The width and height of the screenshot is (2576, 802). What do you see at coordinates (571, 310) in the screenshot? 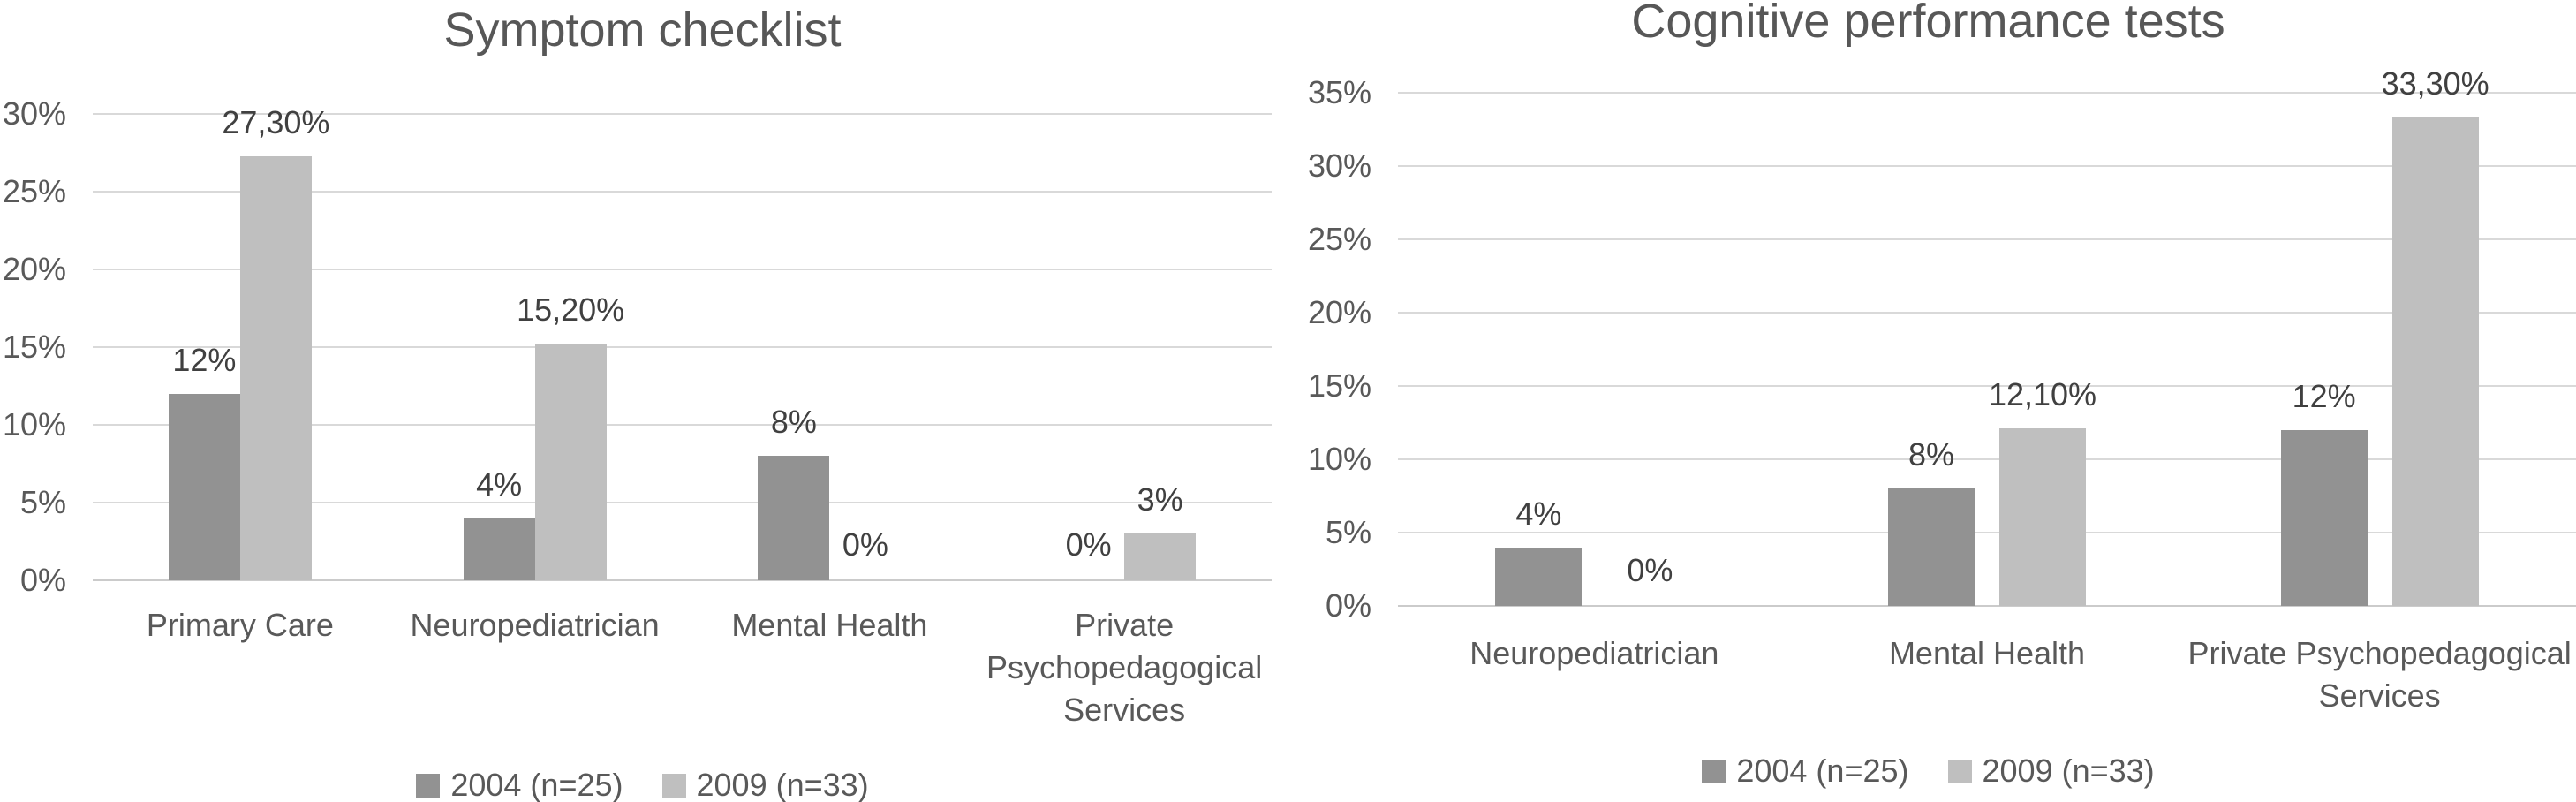
I see `bar-value-label: 15,20%` at bounding box center [571, 310].